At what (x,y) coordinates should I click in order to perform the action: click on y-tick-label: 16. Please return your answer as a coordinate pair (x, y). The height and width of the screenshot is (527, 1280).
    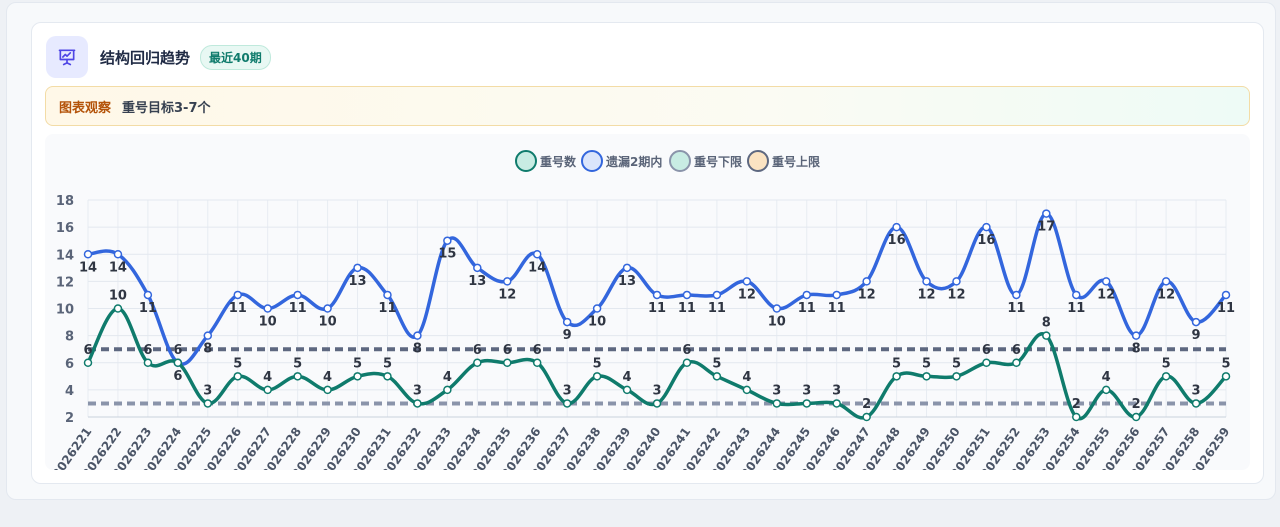
    Looking at the image, I should click on (65, 228).